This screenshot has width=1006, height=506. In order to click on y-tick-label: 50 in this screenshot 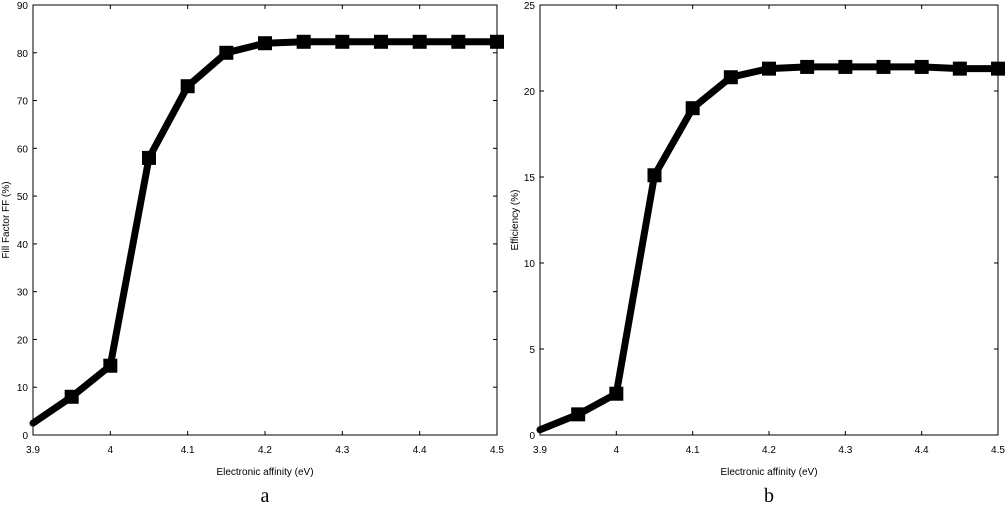, I will do `click(23, 197)`.